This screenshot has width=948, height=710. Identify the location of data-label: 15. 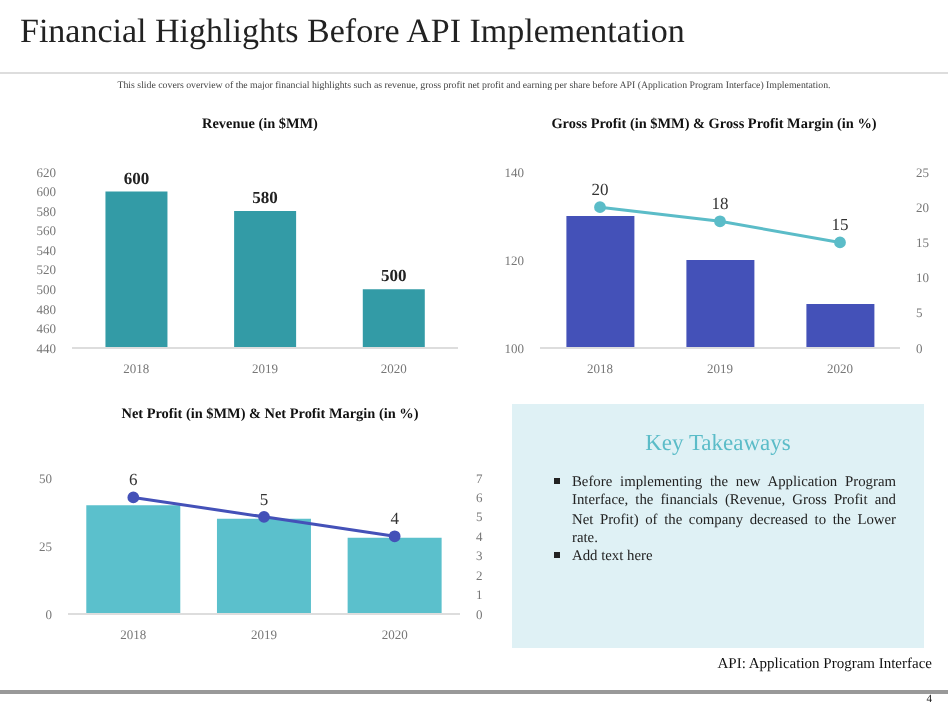
(840, 224).